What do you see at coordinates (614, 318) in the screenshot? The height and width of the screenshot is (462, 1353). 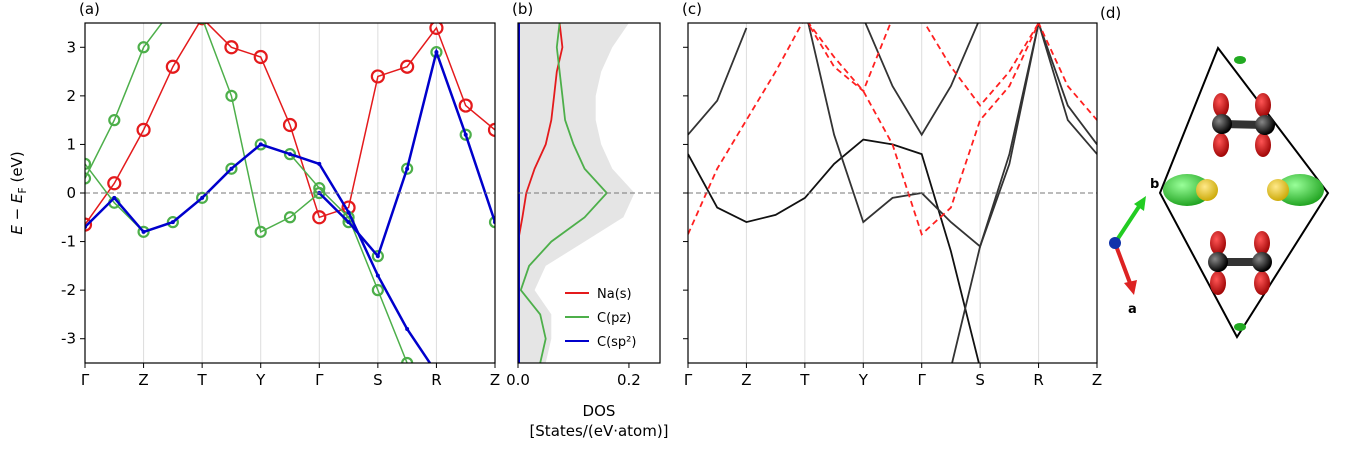 I see `legend-label: C(pz)` at bounding box center [614, 318].